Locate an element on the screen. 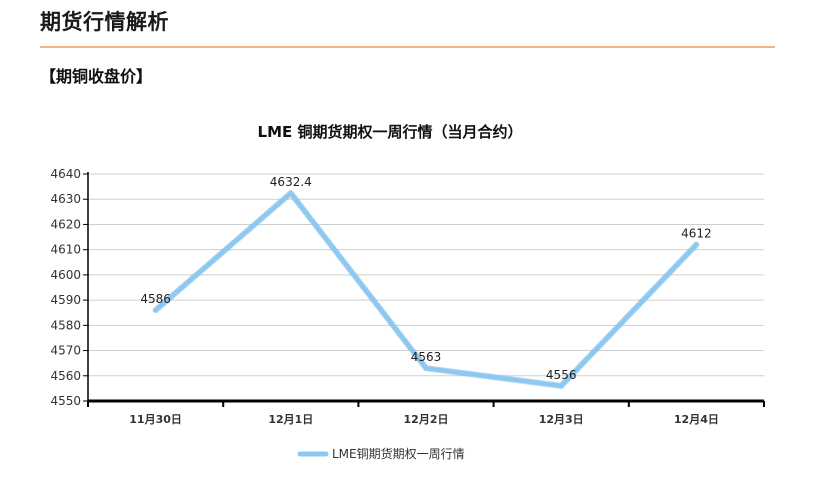 The width and height of the screenshot is (820, 478). y-tick-labels: 4550 4560 4570 4580 4590 4600 4610 4620 4630 4640 is located at coordinates (65, 287).